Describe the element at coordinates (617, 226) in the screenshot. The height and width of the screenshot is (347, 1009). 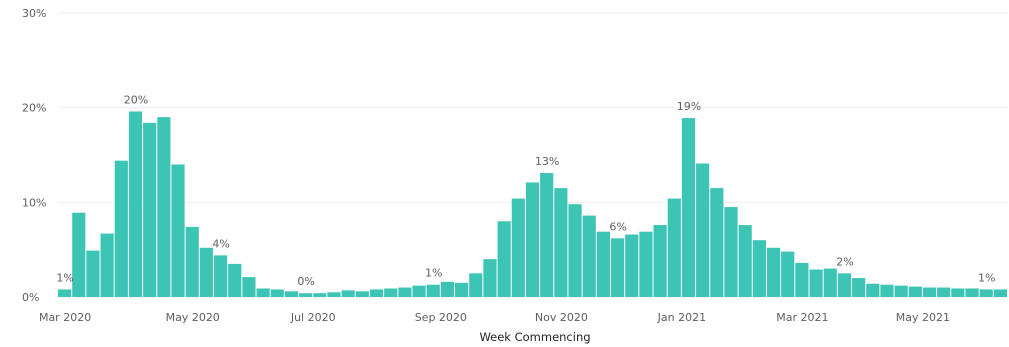
I see `data-label: 6%` at that location.